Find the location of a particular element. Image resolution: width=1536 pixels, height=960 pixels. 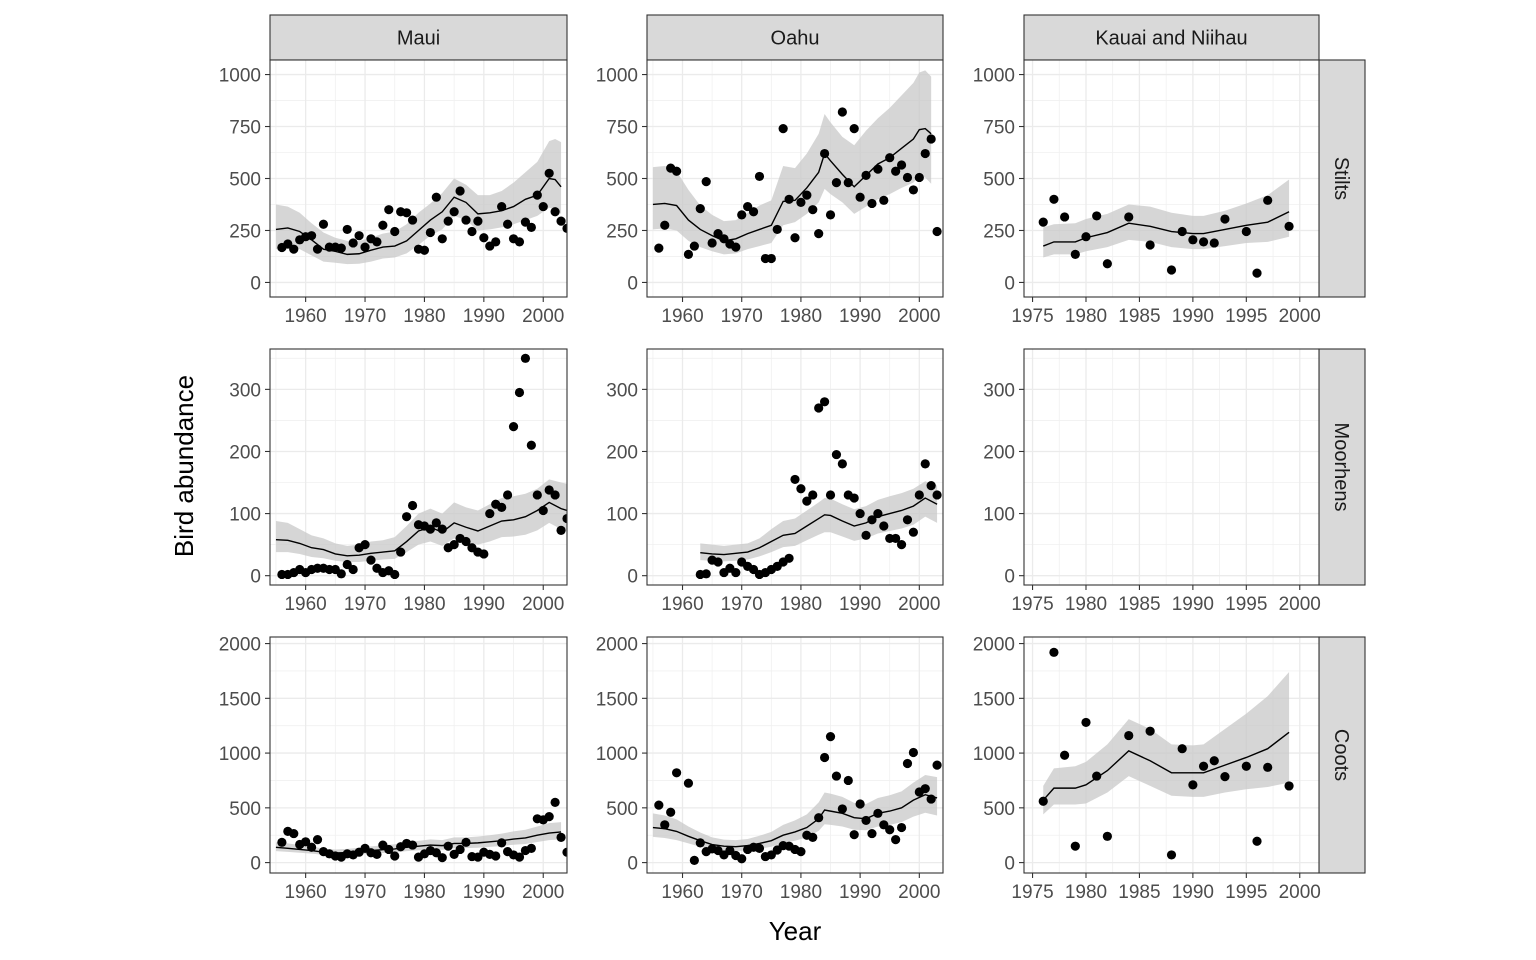

fit-line is located at coordinates (418, 216).